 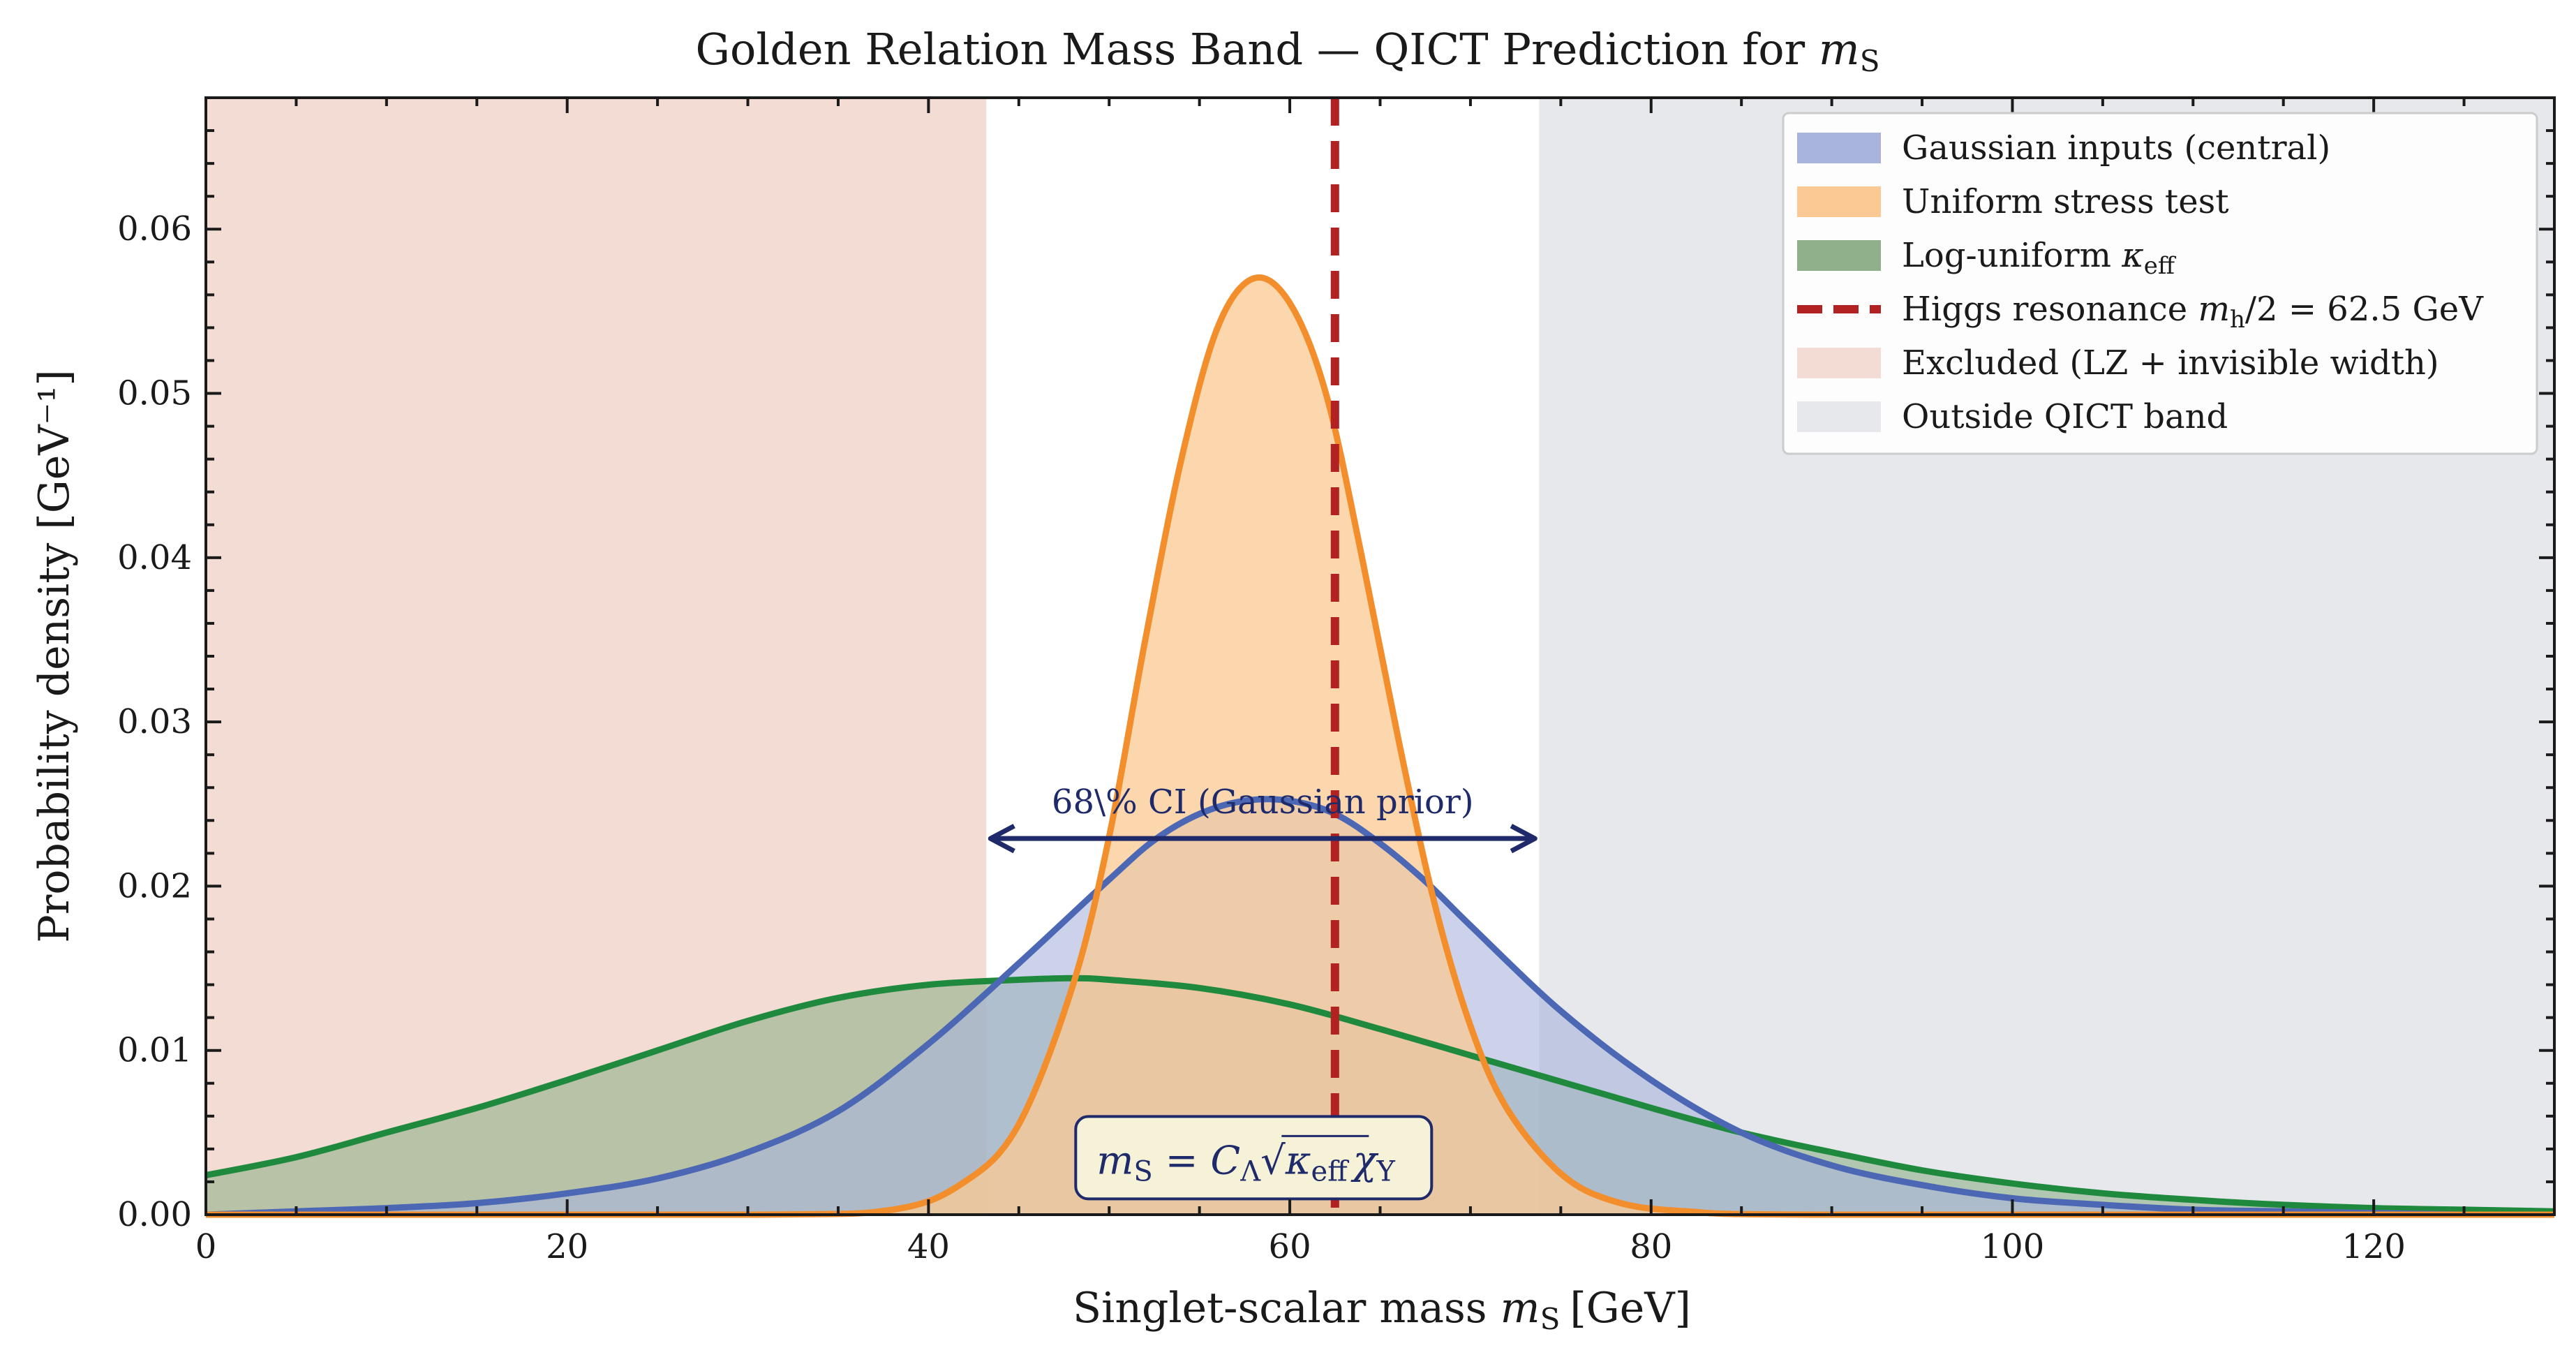 What do you see at coordinates (567, 1246) in the screenshot?
I see `x-tick-label: 20` at bounding box center [567, 1246].